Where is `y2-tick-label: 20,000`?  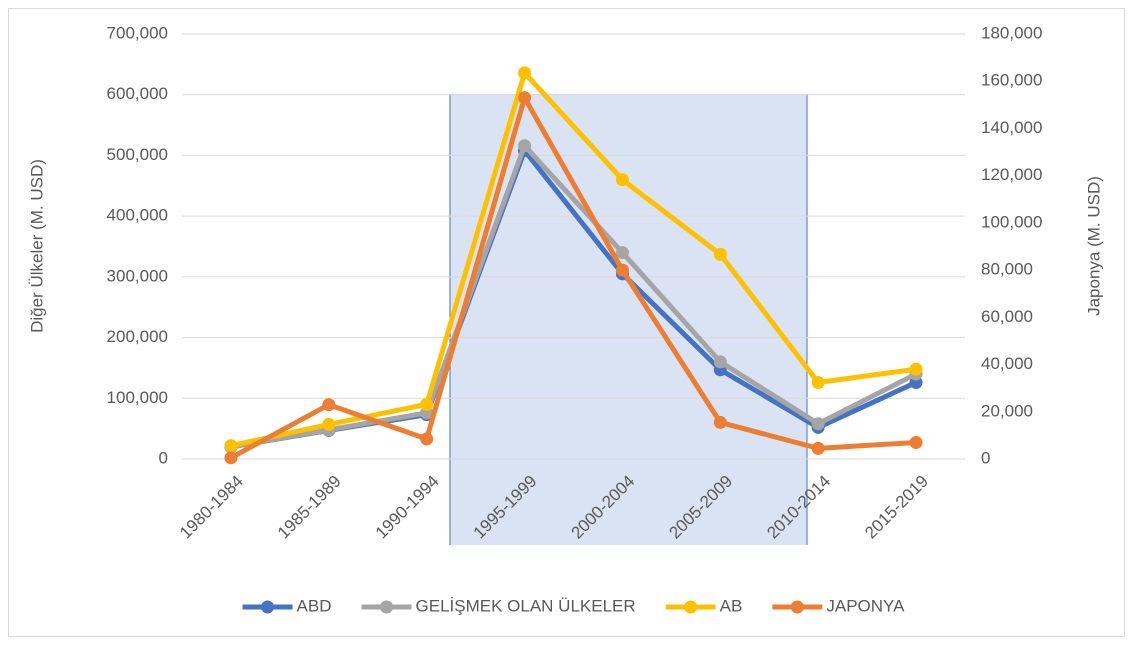
y2-tick-label: 20,000 is located at coordinates (1007, 410).